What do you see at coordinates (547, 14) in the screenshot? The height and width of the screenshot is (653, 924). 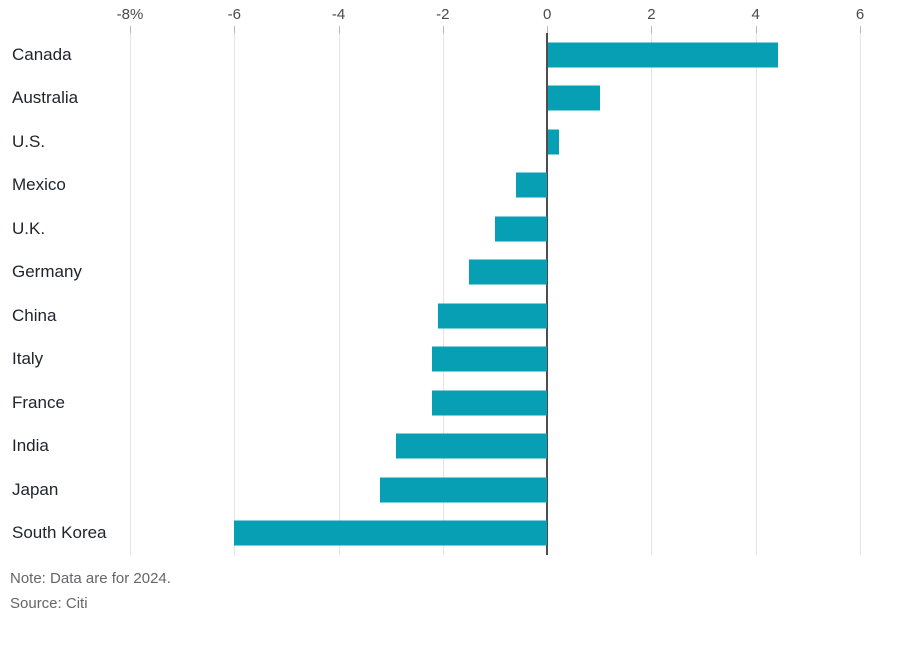 I see `x-tick-label: 0` at bounding box center [547, 14].